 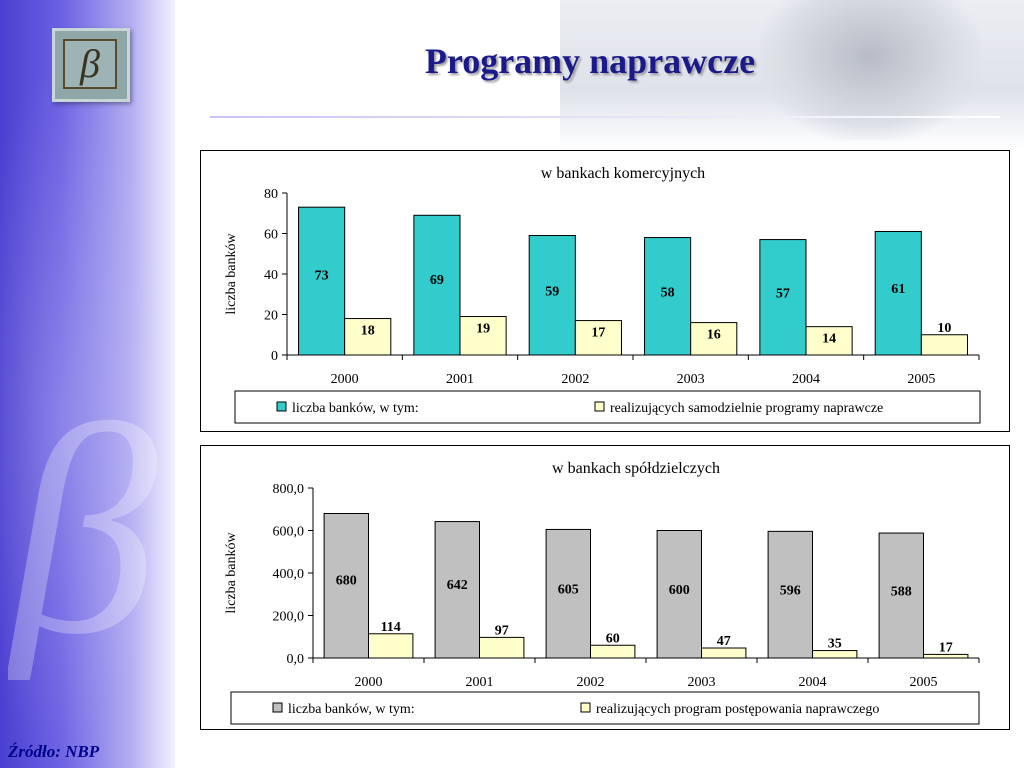 What do you see at coordinates (668, 292) in the screenshot?
I see `data-label: 58` at bounding box center [668, 292].